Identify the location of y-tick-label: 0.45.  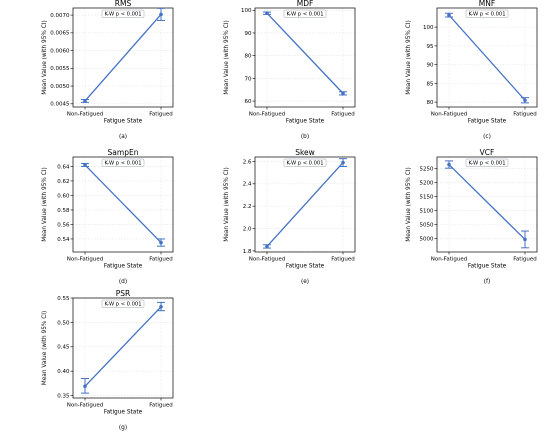
(63, 348).